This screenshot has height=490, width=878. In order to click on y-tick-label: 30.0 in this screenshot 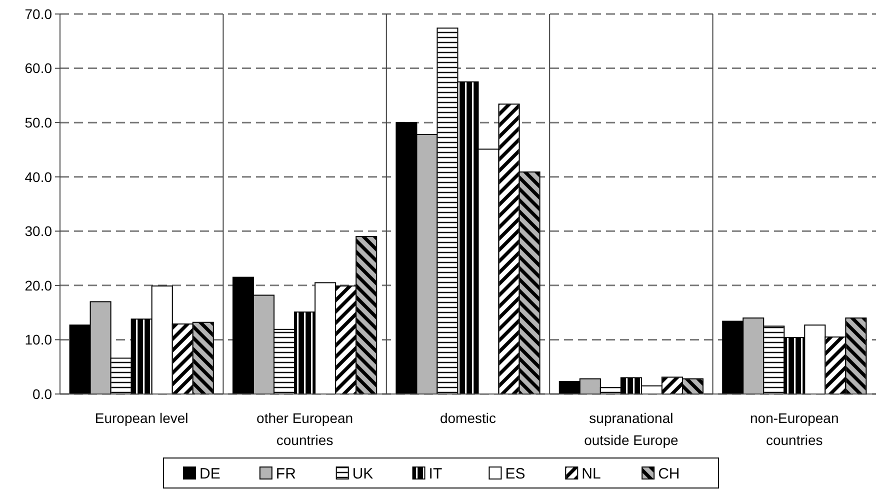, I will do `click(38, 231)`.